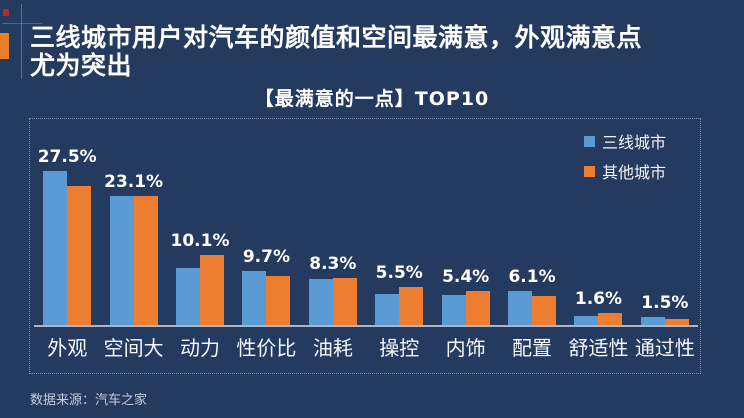  What do you see at coordinates (81, 65) in the screenshot?
I see `page-title-line2: 尤为突出` at bounding box center [81, 65].